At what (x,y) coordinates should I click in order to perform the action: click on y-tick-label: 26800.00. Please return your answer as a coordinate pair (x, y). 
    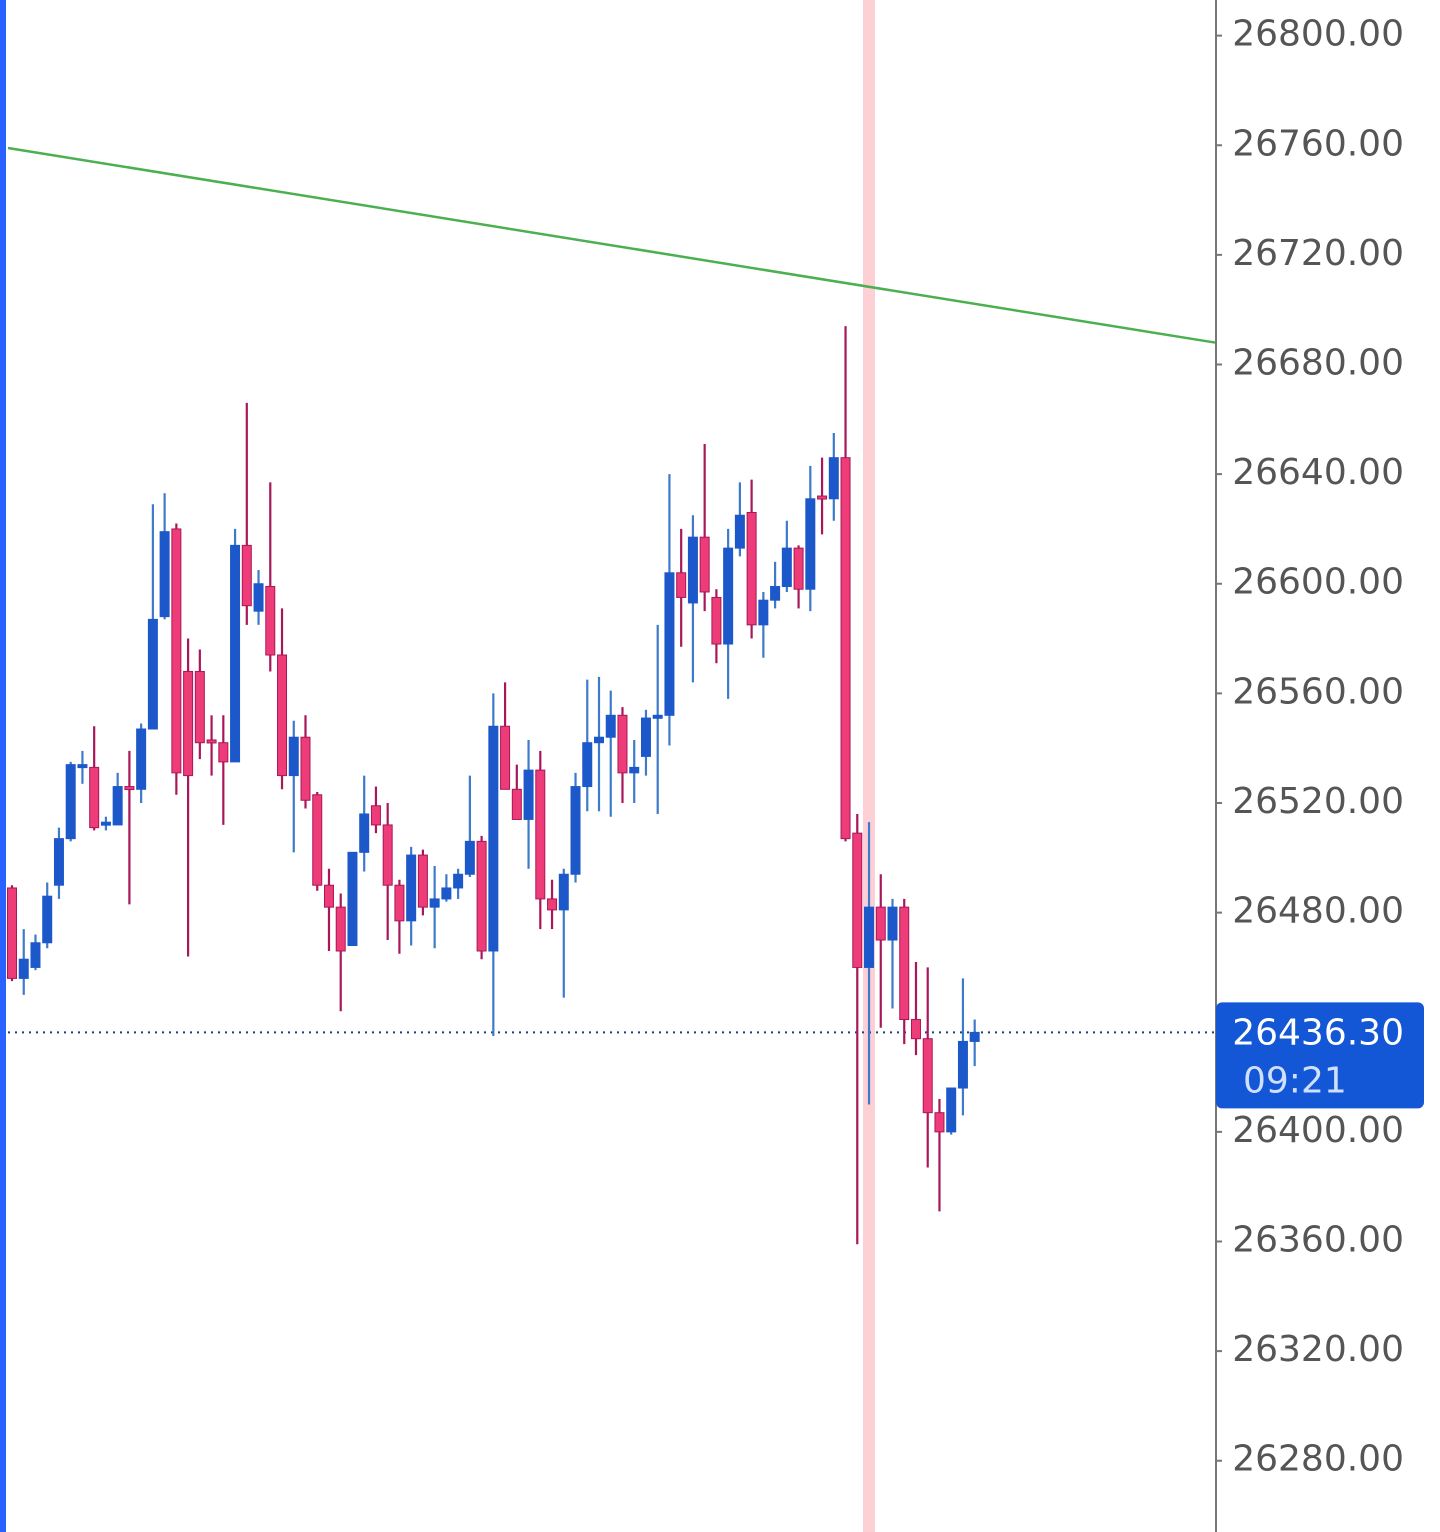
    Looking at the image, I should click on (1318, 34).